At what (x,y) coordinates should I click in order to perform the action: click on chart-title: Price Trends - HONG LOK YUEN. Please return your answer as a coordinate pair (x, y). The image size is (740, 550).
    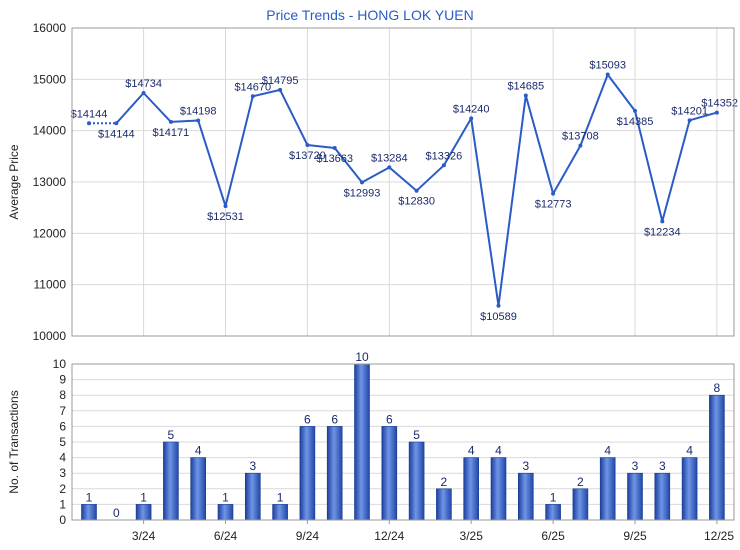
    Looking at the image, I should click on (369, 15).